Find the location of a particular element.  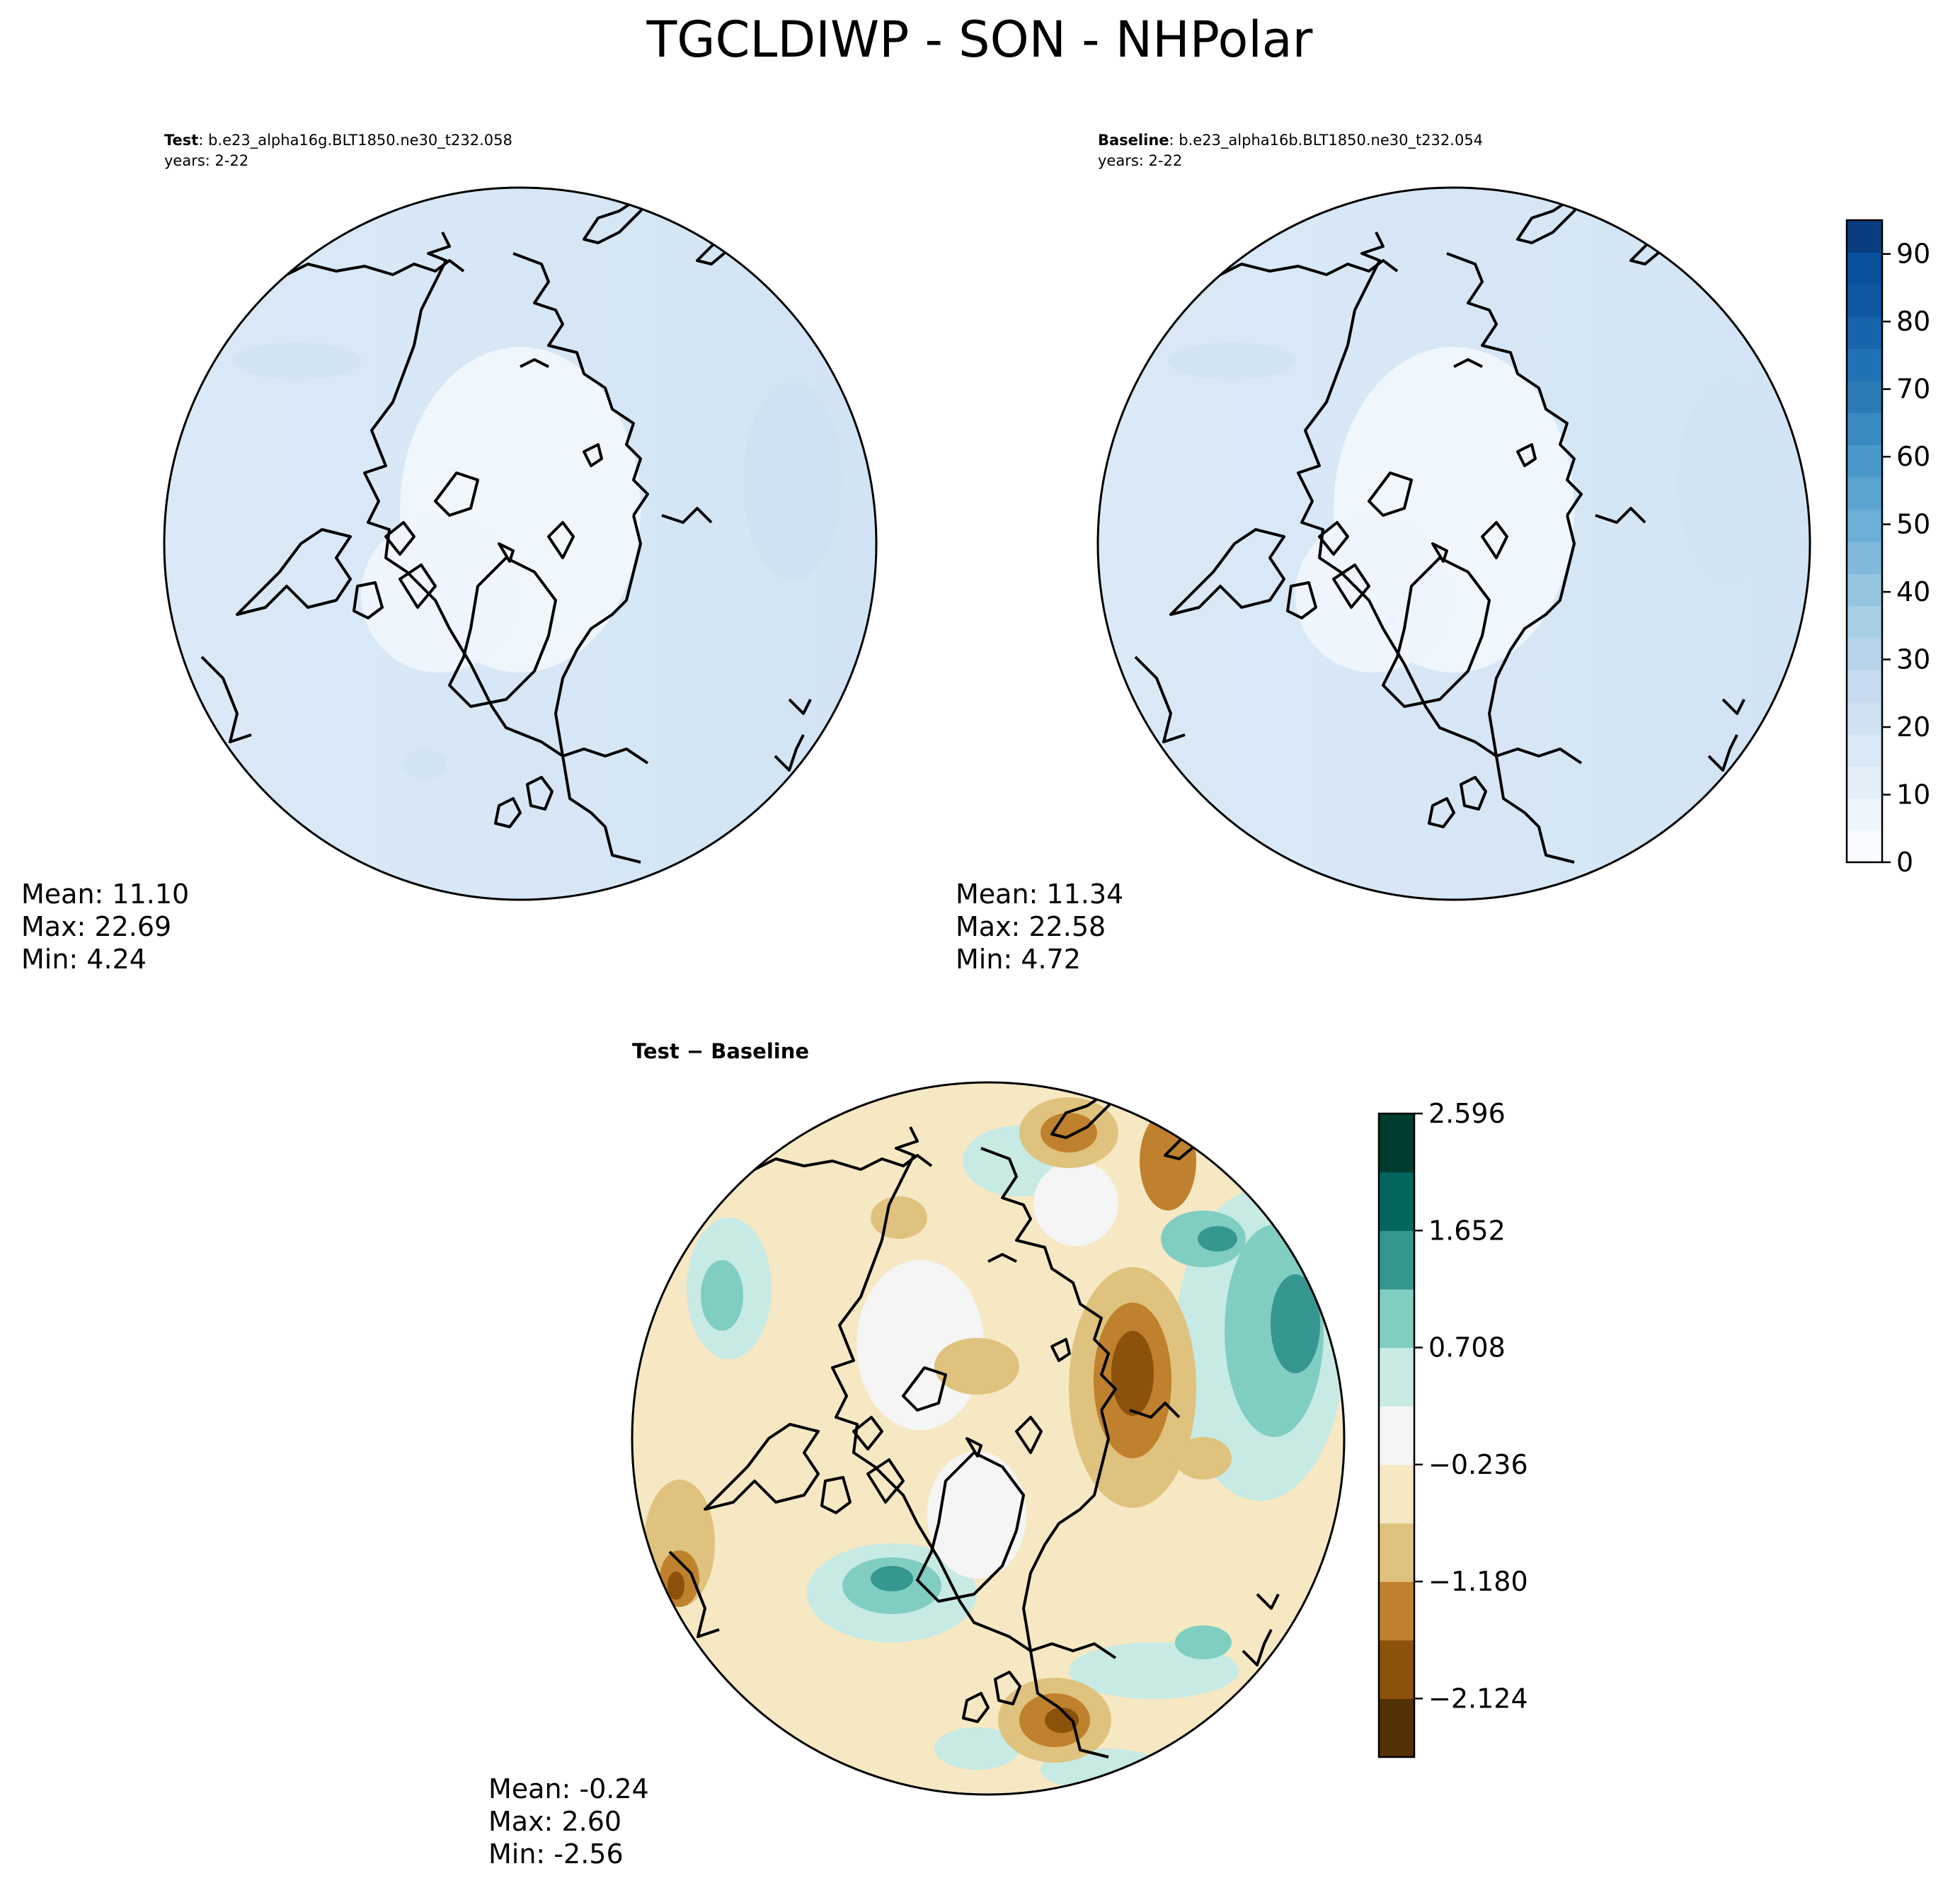

colorbar-difference-tick-label: −0.236 is located at coordinates (1478, 1465).